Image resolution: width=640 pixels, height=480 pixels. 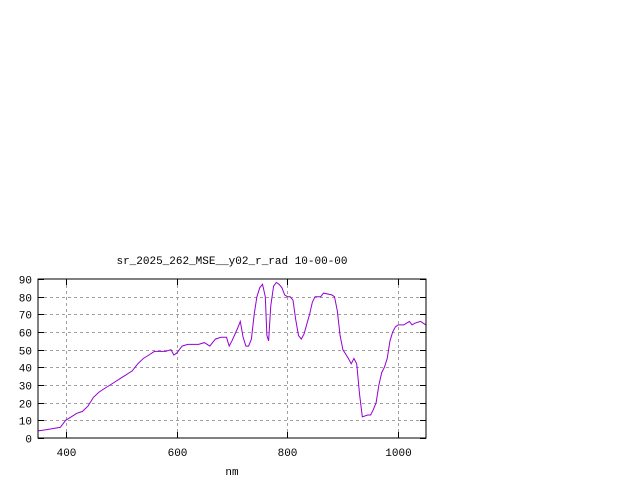 What do you see at coordinates (25, 423) in the screenshot?
I see `y-tick-label: 10` at bounding box center [25, 423].